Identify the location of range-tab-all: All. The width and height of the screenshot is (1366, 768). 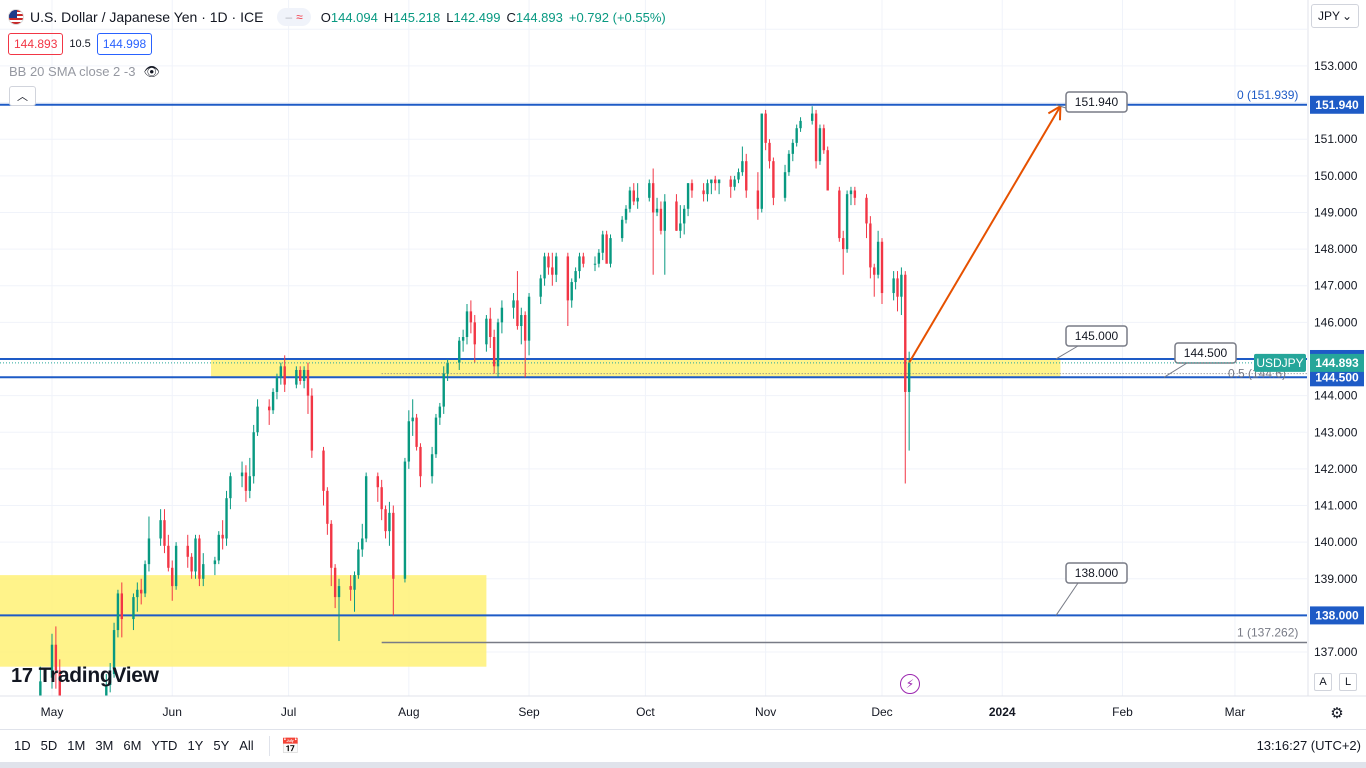
(246, 745).